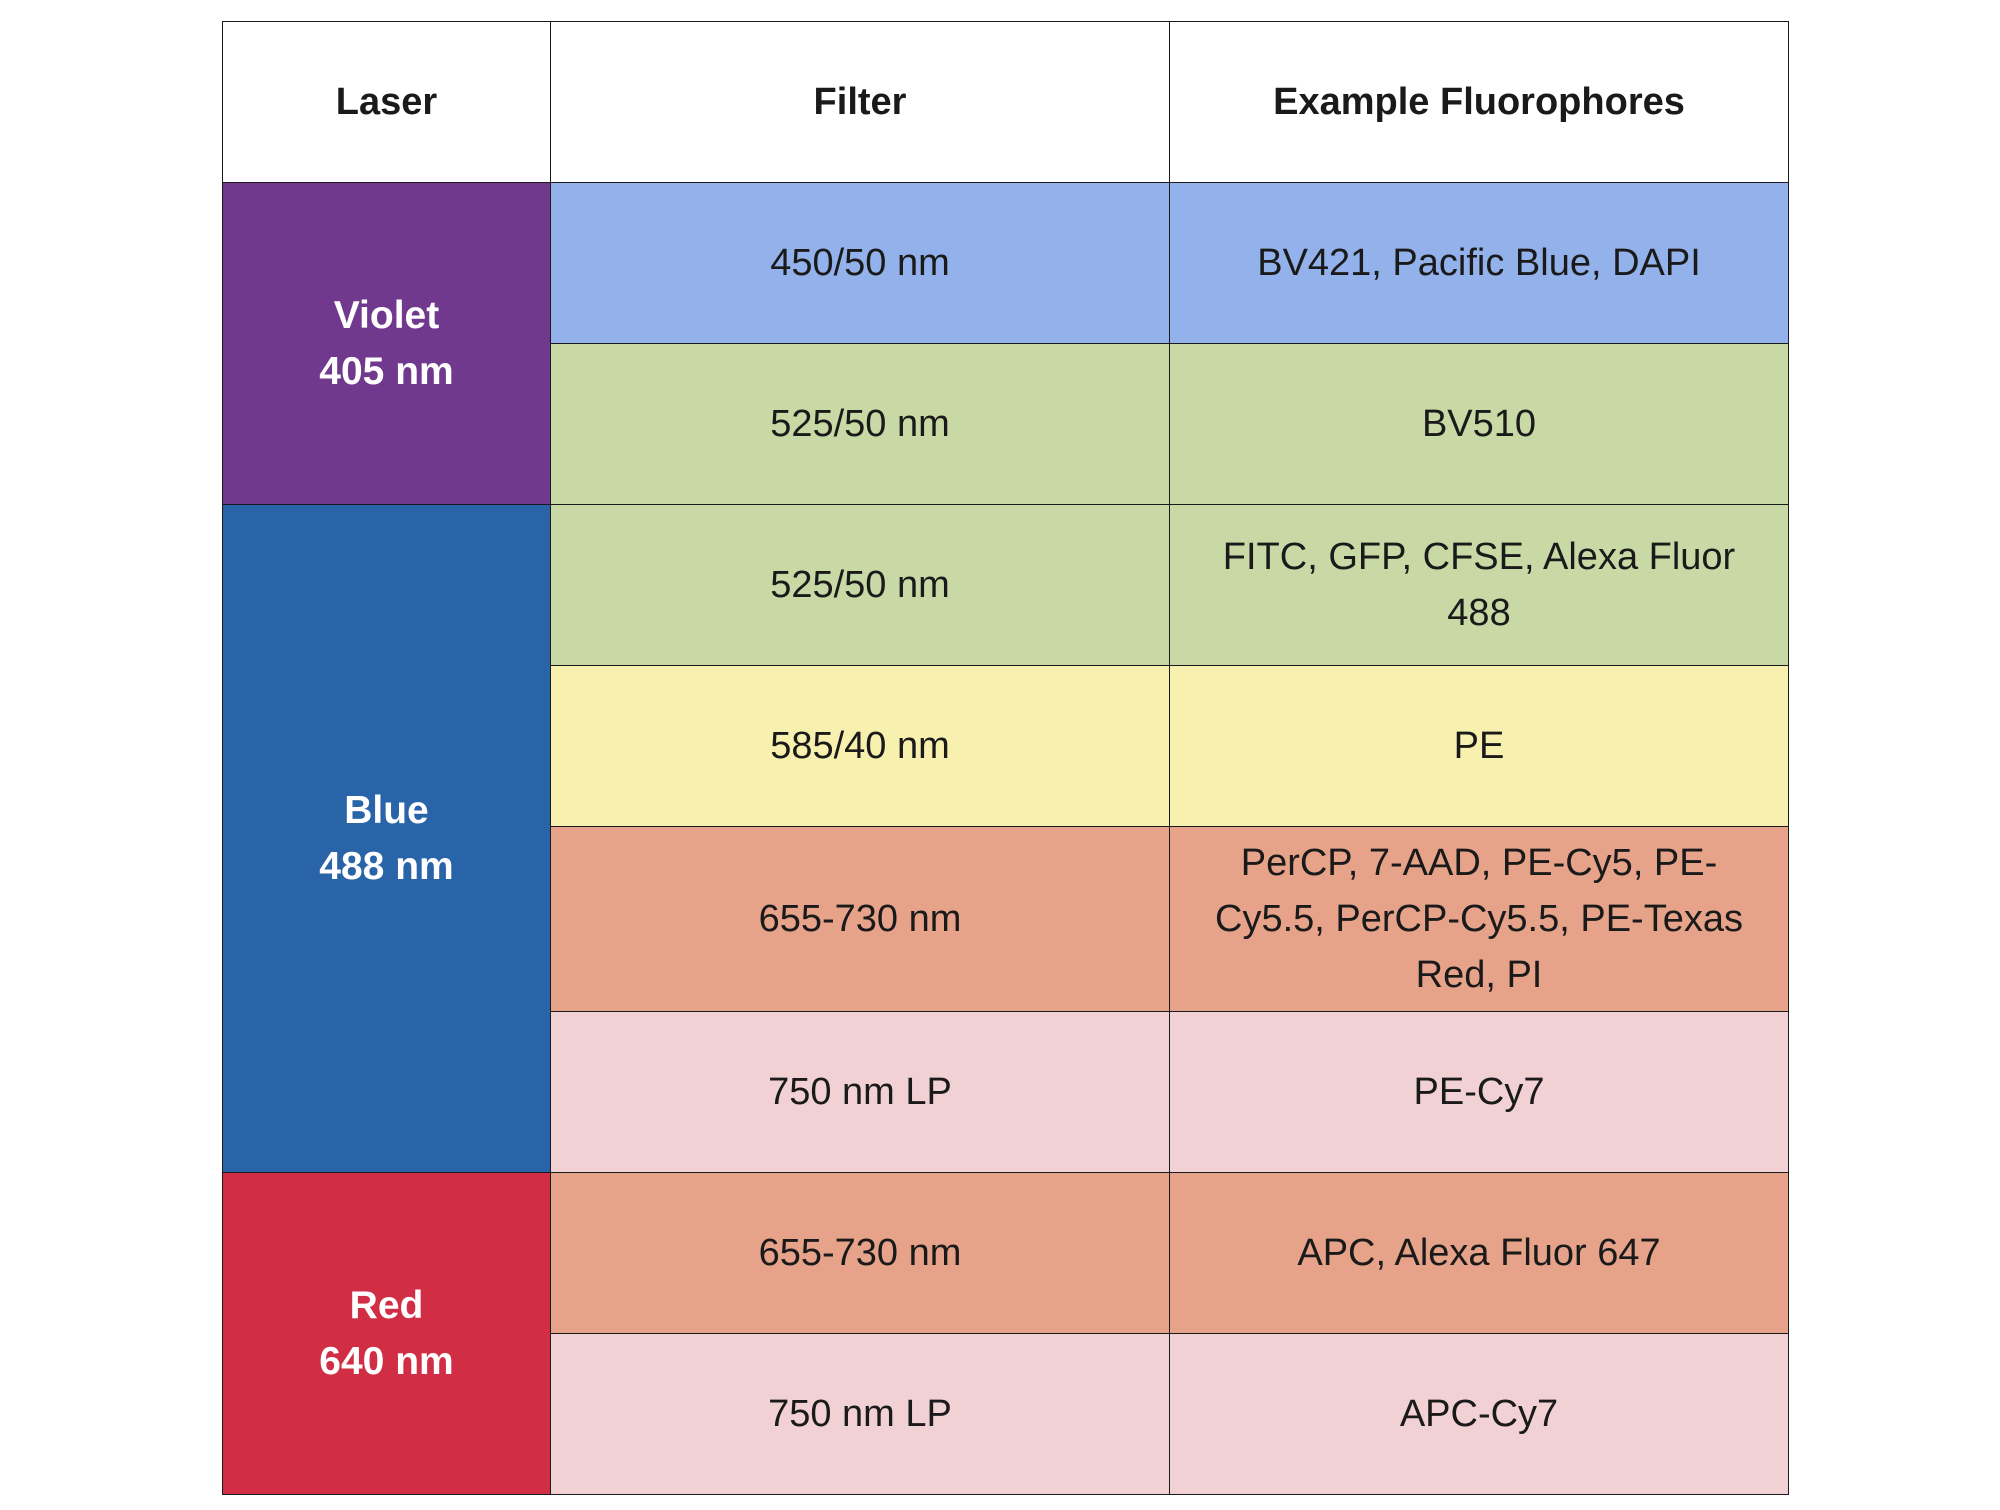 The width and height of the screenshot is (2000, 1510). Describe the element at coordinates (1479, 102) in the screenshot. I see `header-fluorophores: Example Fluorophores` at that location.